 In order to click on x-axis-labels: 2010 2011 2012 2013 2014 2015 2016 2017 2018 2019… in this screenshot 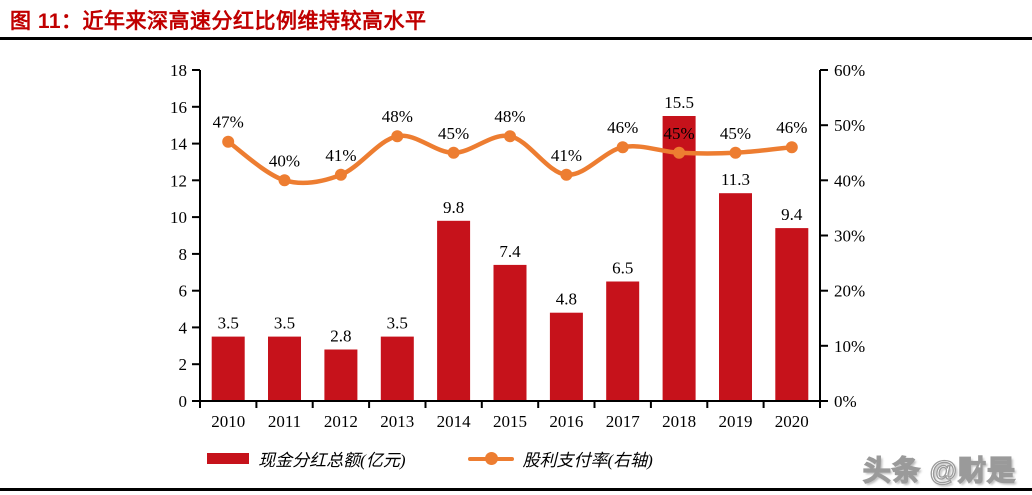, I will do `click(510, 421)`.